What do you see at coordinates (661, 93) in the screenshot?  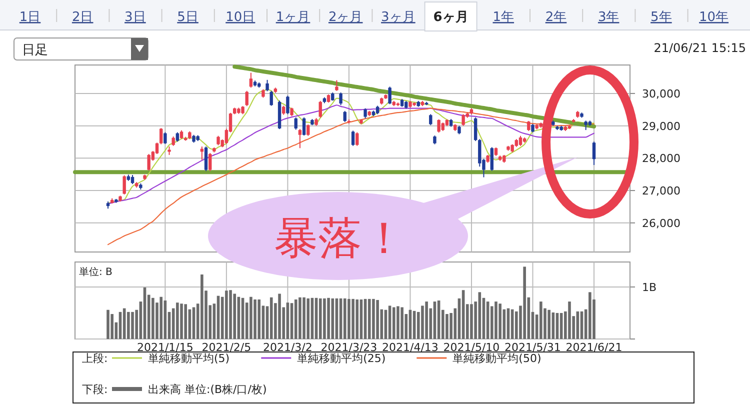 I see `y-tick-label: 30,000` at bounding box center [661, 93].